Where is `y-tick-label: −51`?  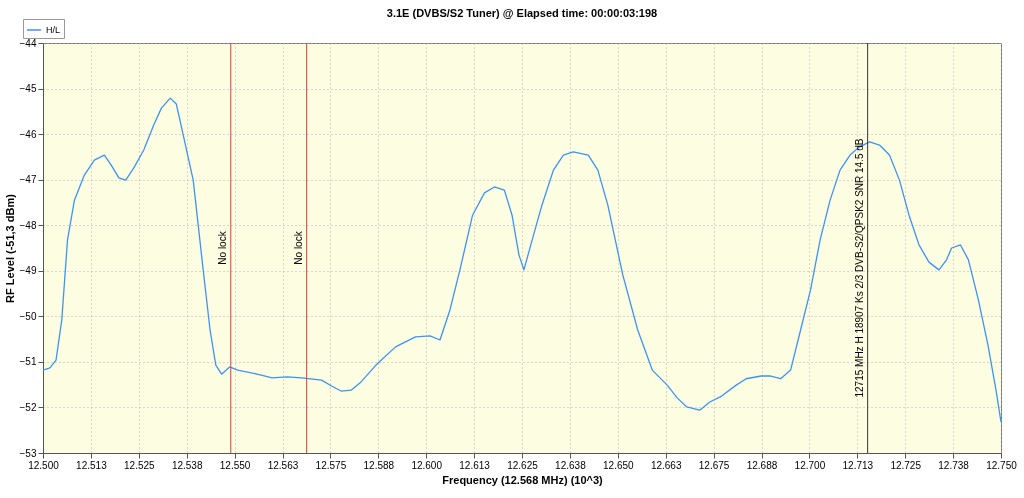 y-tick-label: −51 is located at coordinates (28, 362).